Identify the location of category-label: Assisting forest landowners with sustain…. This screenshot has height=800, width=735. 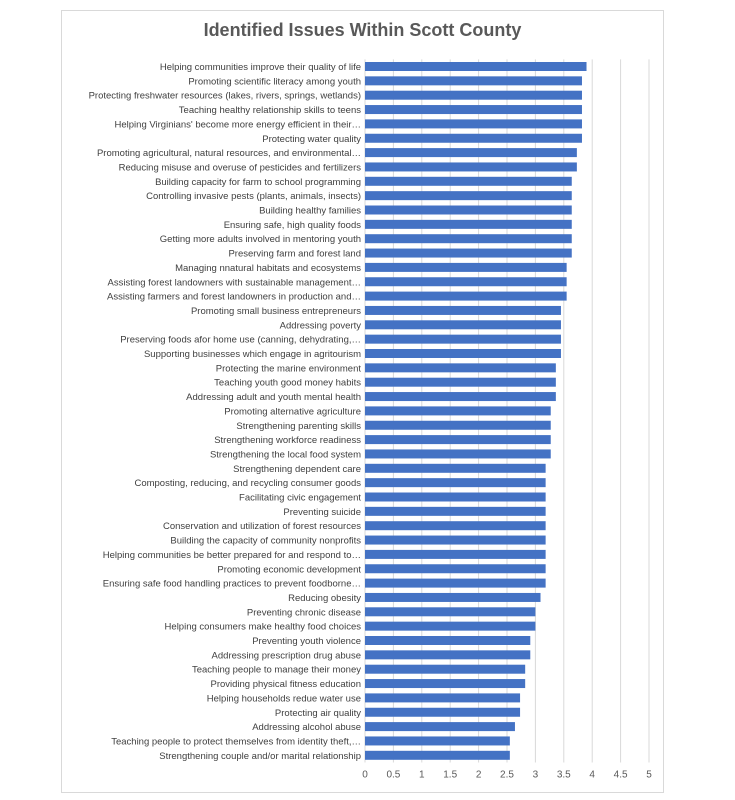
(234, 282).